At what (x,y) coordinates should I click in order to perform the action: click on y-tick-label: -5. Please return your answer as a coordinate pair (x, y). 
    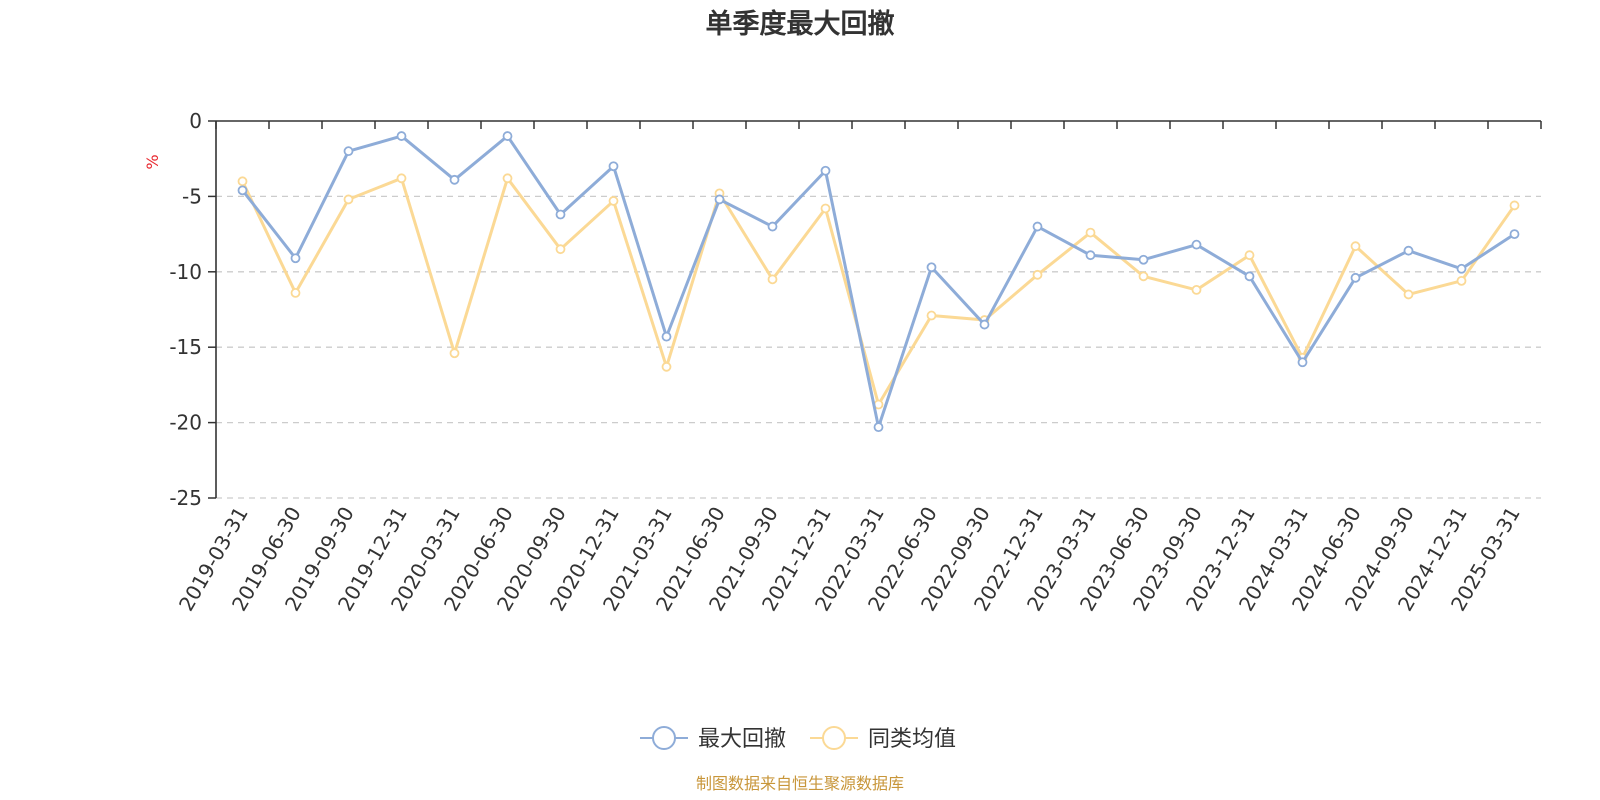
    Looking at the image, I should click on (192, 196).